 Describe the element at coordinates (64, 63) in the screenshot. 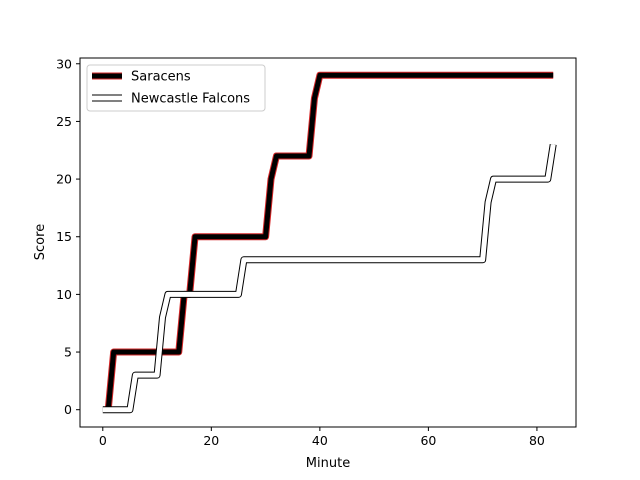

I see `y-tick-label: 30` at that location.